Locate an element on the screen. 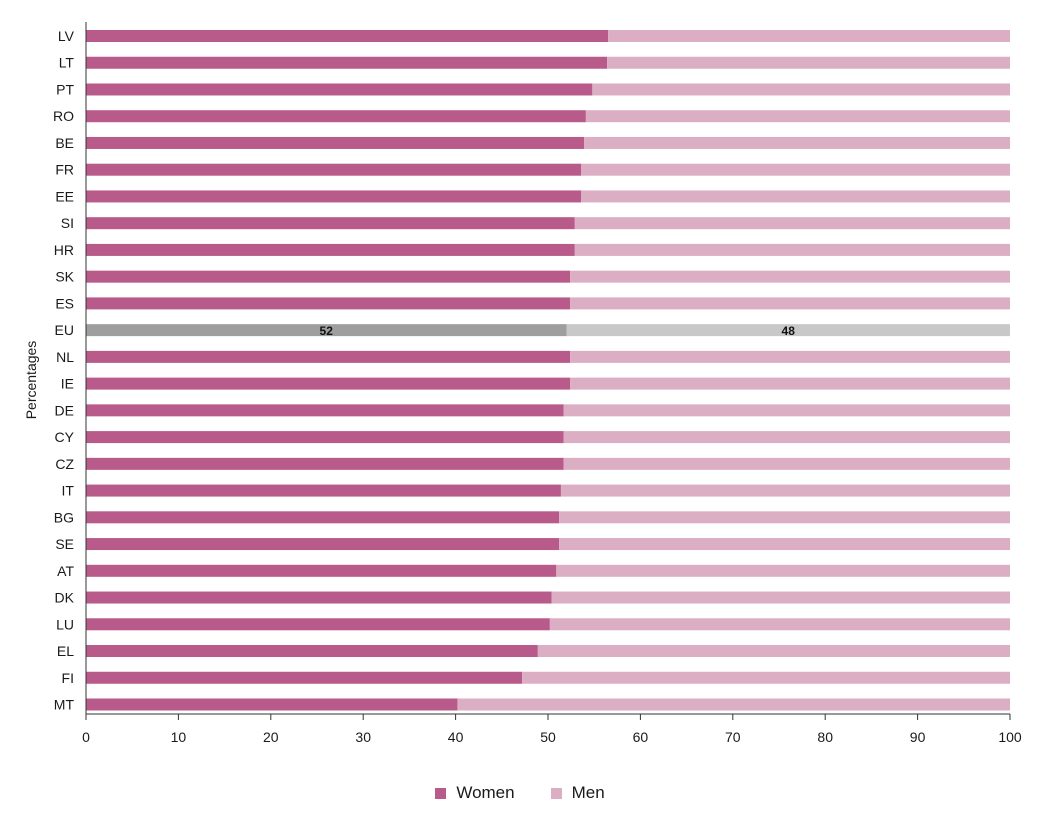 This screenshot has width=1040, height=831. bar-lu-women is located at coordinates (318, 624).